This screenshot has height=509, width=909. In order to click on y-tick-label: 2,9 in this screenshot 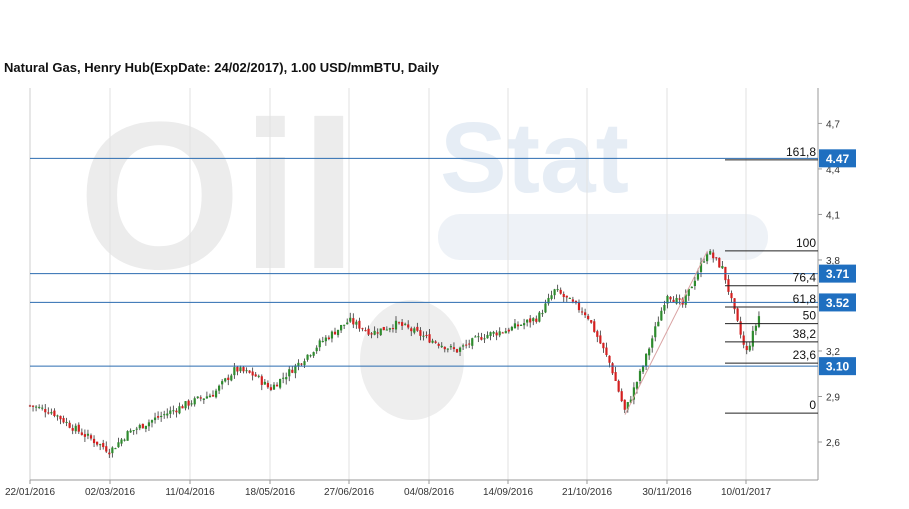, I will do `click(833, 397)`.